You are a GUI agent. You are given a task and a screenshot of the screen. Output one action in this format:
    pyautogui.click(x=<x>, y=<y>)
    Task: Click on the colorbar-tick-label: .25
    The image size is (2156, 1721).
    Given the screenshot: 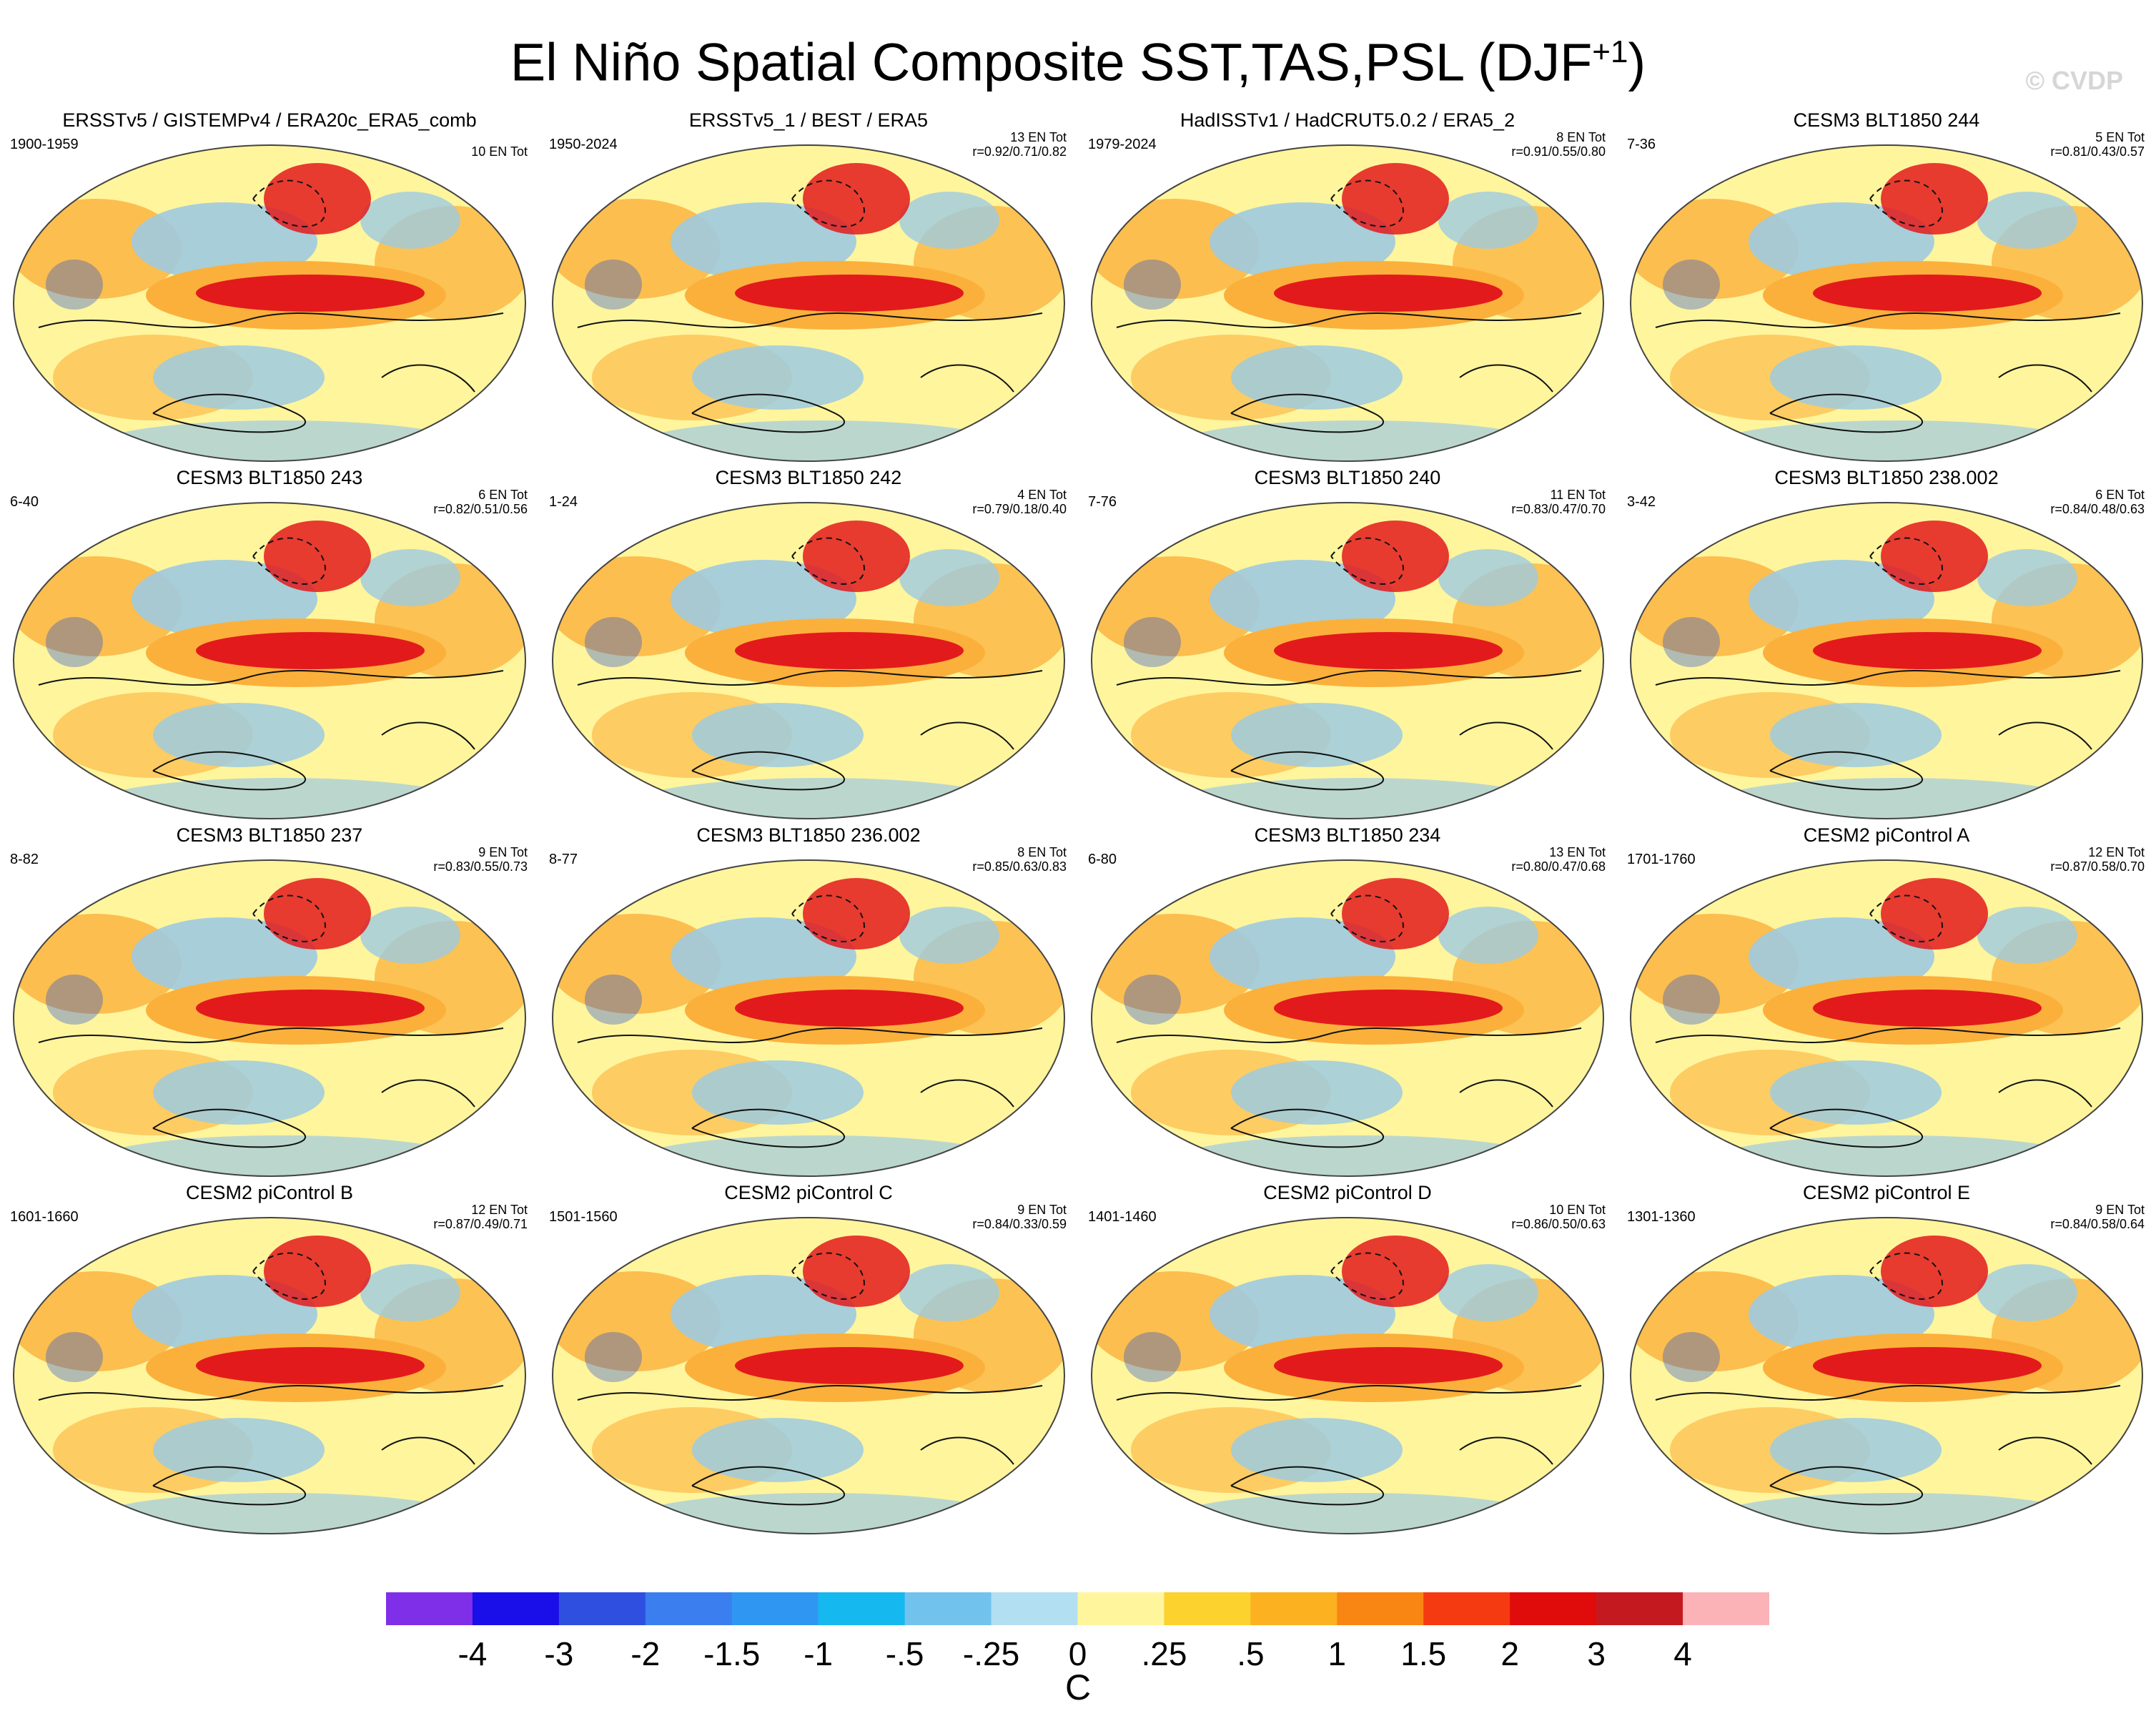 What is the action you would take?
    pyautogui.click(x=1164, y=1653)
    